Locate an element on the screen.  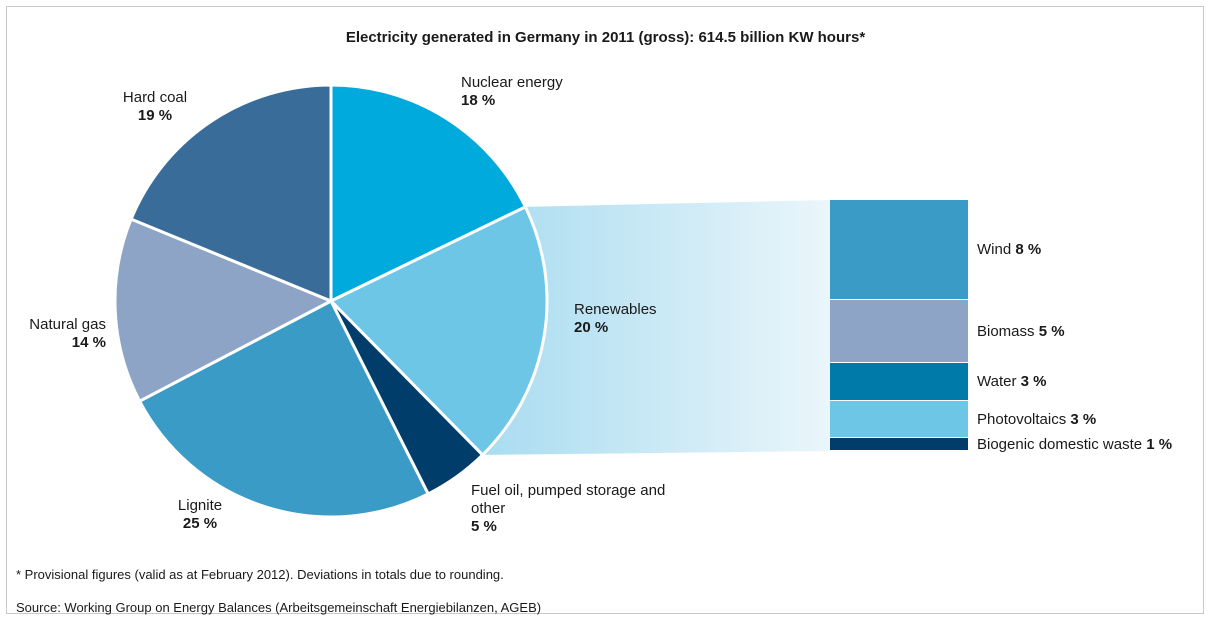
breakdown-label-photovoltaics: Photovoltaics 3 % is located at coordinates (1036, 420).